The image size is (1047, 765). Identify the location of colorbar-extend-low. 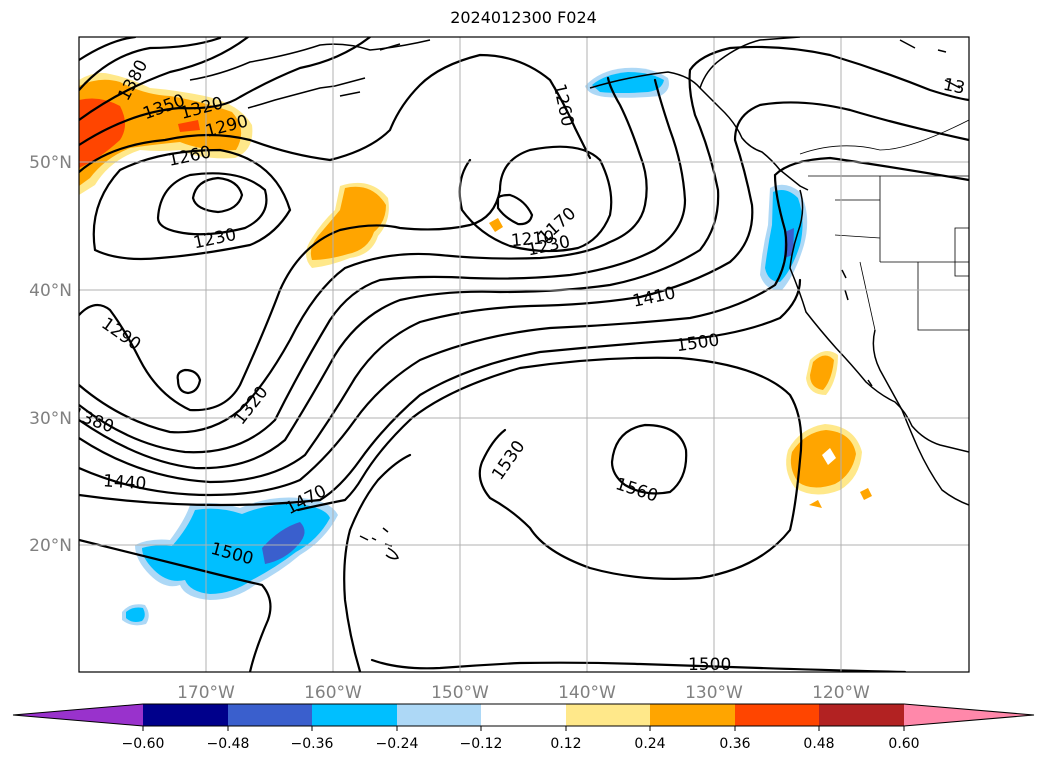
(78, 715).